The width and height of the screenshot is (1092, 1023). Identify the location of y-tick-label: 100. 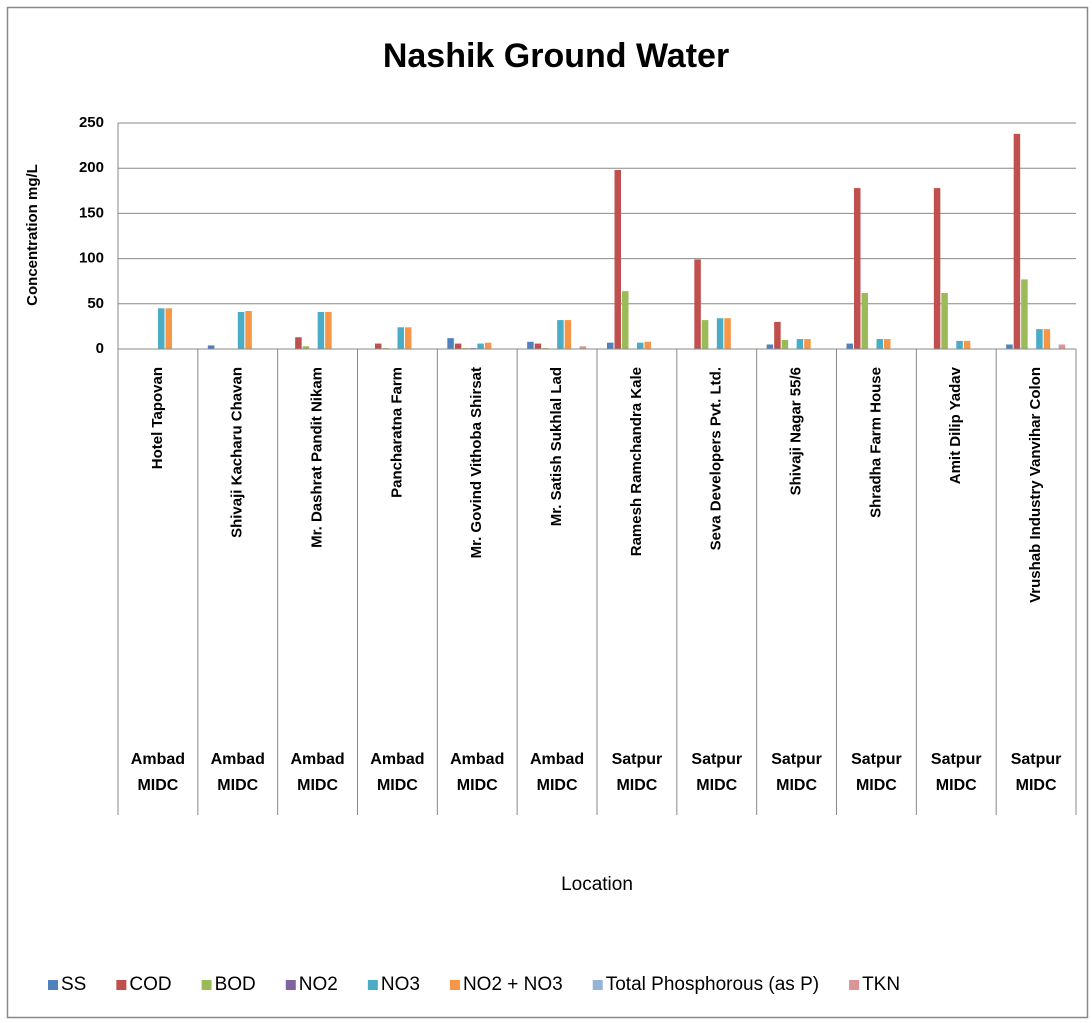
(91, 258).